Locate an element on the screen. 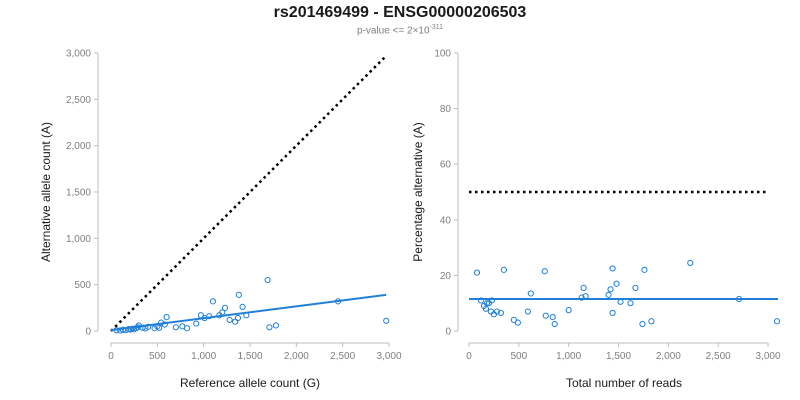 This screenshot has height=400, width=800. y-tick-label: 3,000 is located at coordinates (78, 54).